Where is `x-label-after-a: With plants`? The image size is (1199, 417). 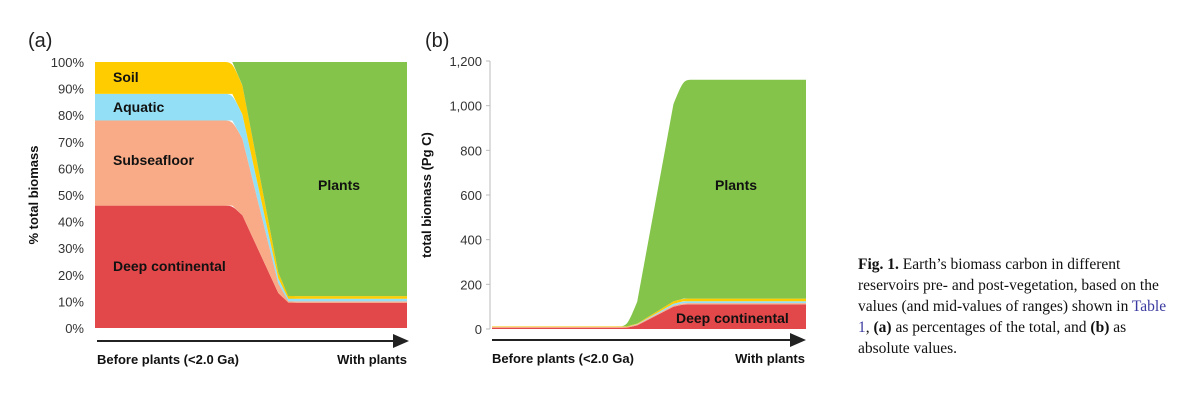
x-label-after-a: With plants is located at coordinates (372, 359).